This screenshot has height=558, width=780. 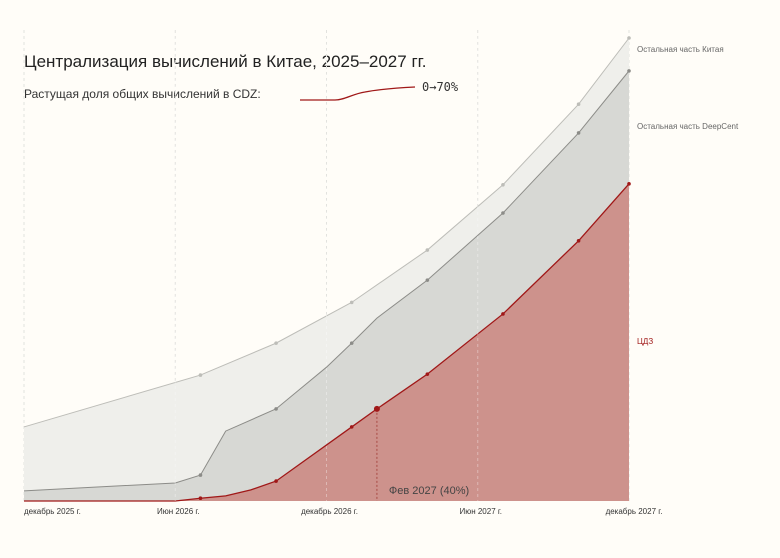 I want to click on x-tick-label: Июн 2026 г., so click(x=178, y=511).